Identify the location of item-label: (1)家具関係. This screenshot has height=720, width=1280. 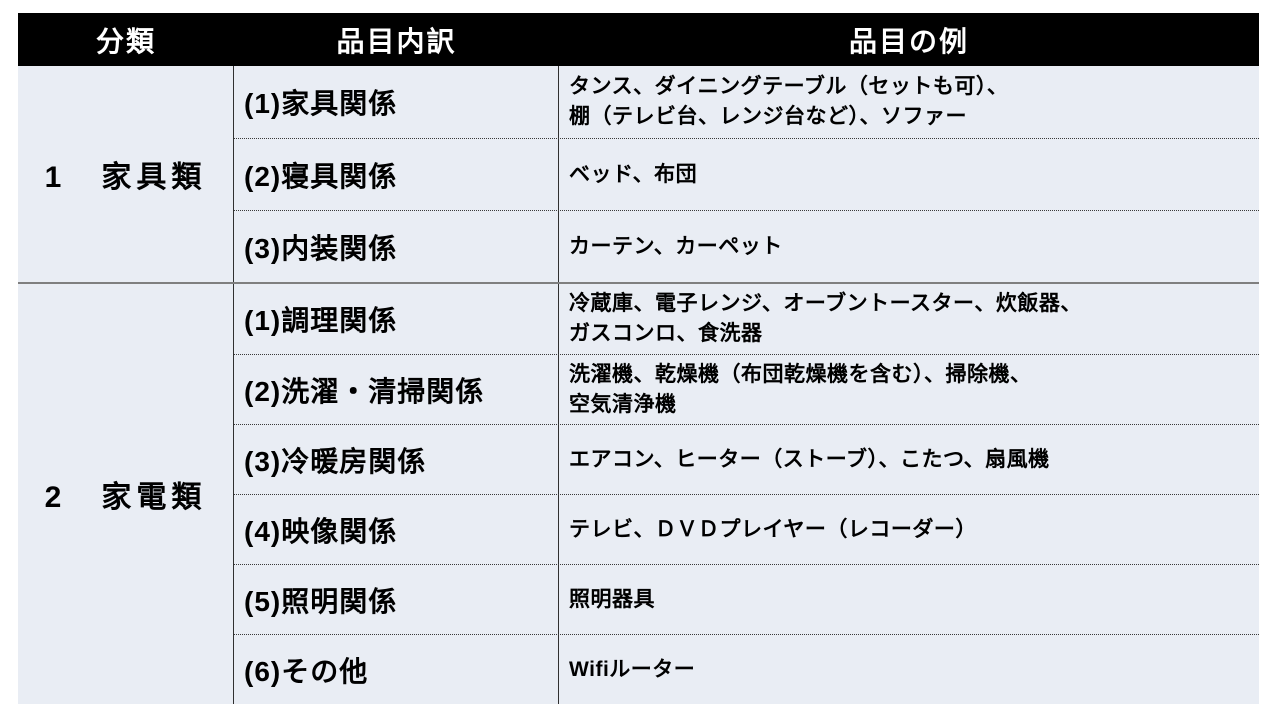
(396, 102).